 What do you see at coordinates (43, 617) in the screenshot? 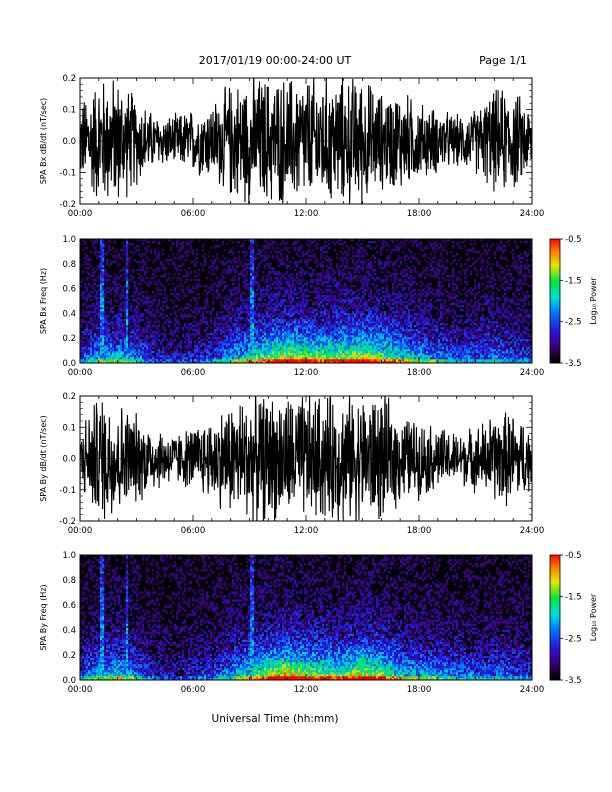
I see `y-axis-label: SPA By Freq (Hz)` at bounding box center [43, 617].